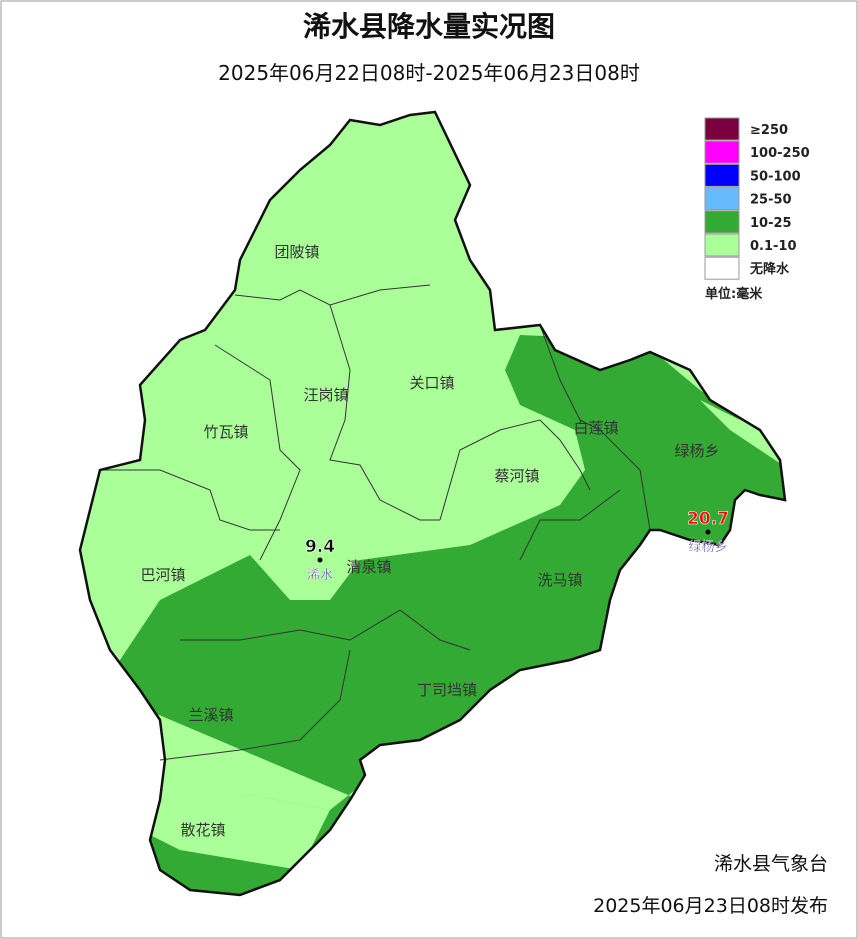 The height and width of the screenshot is (939, 858). What do you see at coordinates (742, 435) in the screenshot?
I see `light-rain-corner` at bounding box center [742, 435].